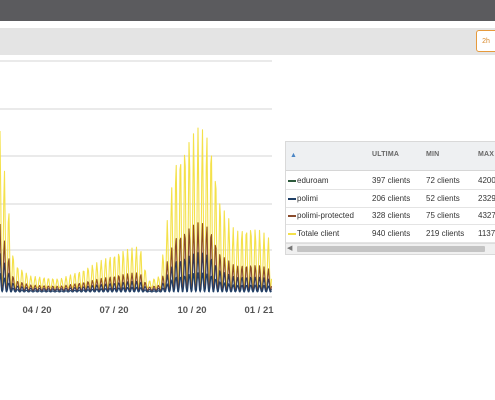  Describe the element at coordinates (259, 310) in the screenshot. I see `x-tick-label: 01 / 21` at that location.